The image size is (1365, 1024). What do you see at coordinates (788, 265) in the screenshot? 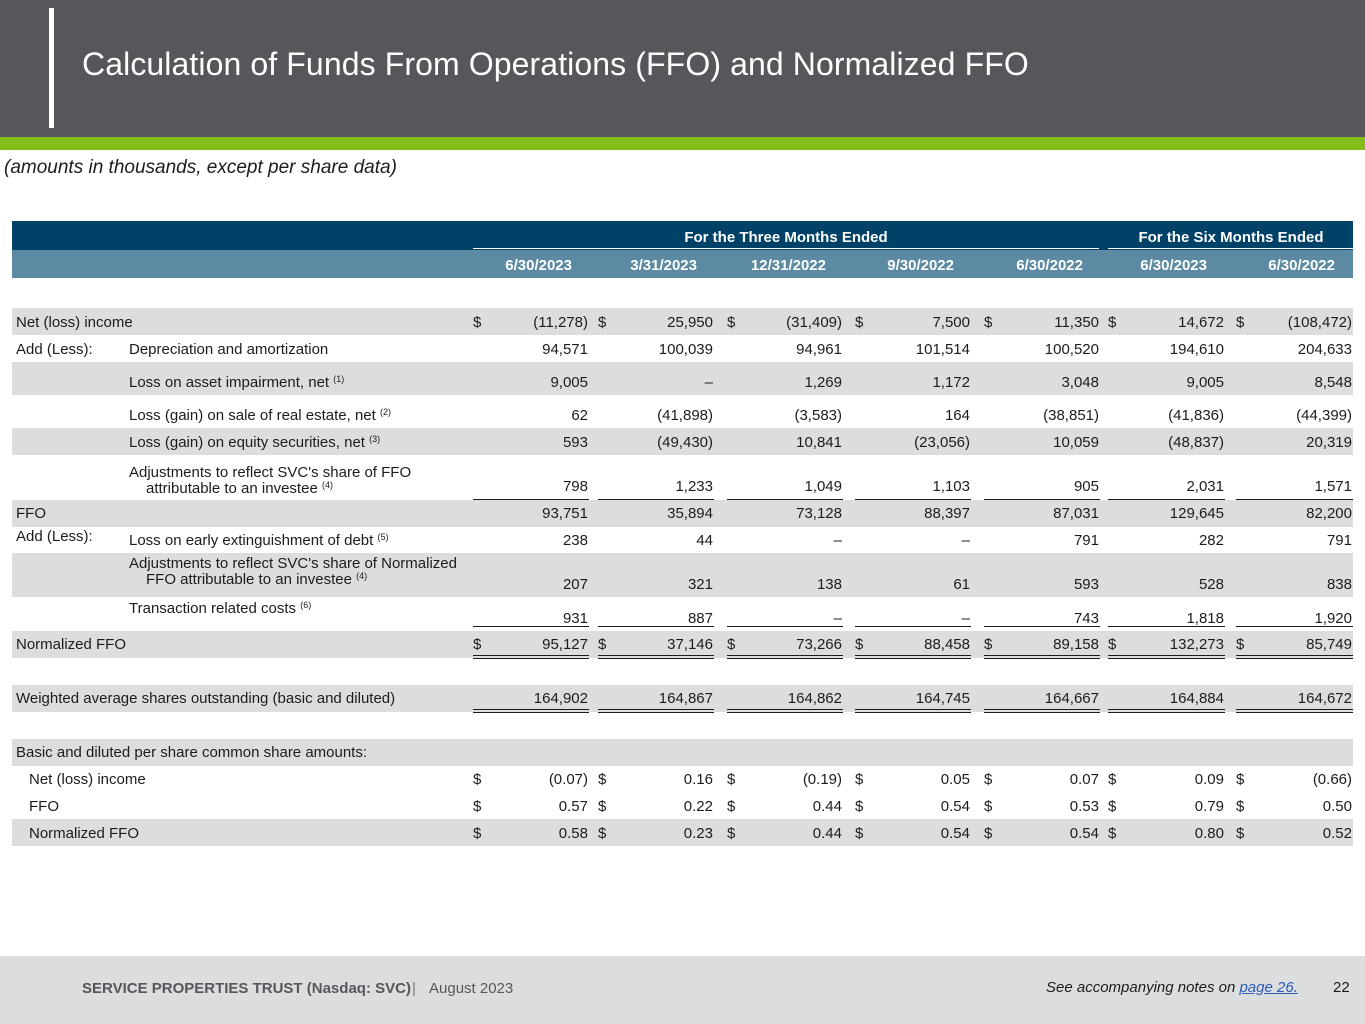
I see `column-header: 12/31/2022` at bounding box center [788, 265].